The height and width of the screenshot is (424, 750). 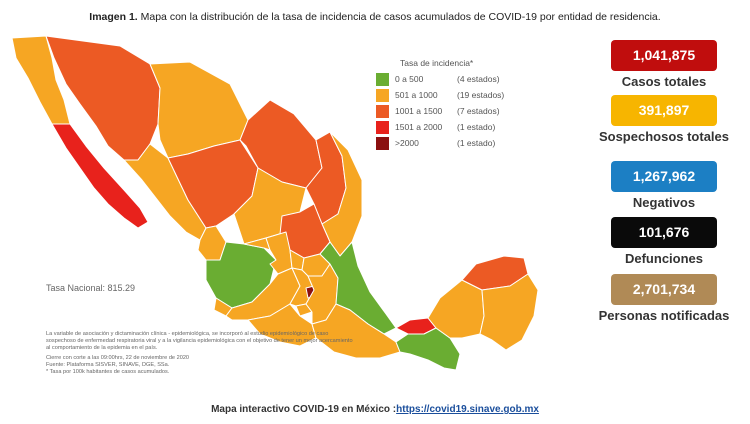 What do you see at coordinates (664, 232) in the screenshot?
I see `stat-value-box: 101,676` at bounding box center [664, 232].